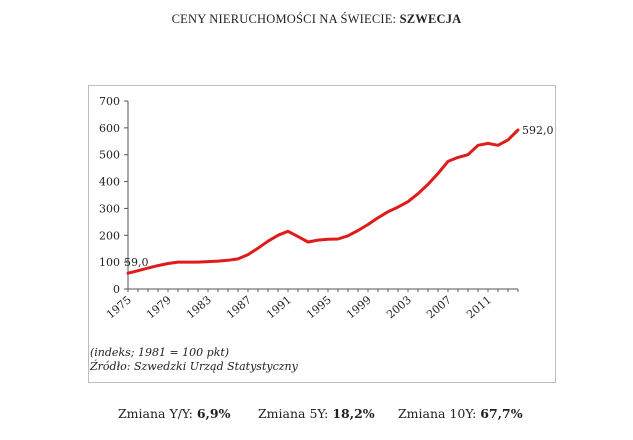  Describe the element at coordinates (194, 366) in the screenshot. I see `source-note: Źródło: Szwedzki Urząd Statystyczny` at that location.